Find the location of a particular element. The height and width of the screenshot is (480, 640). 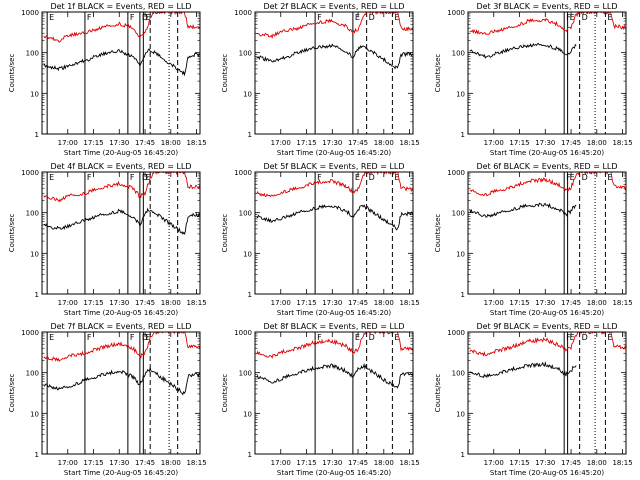

chart-title: Det 5f BLACK = Events, RED = LLD is located at coordinates (333, 166).